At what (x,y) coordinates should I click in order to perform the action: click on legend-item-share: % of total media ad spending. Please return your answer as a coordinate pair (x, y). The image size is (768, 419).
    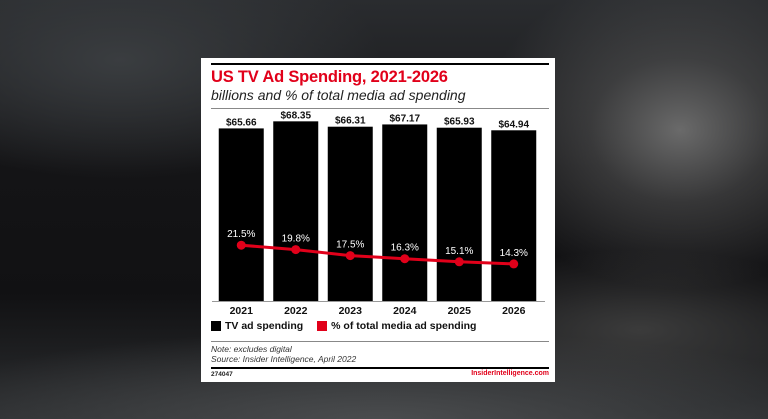
    Looking at the image, I should click on (396, 326).